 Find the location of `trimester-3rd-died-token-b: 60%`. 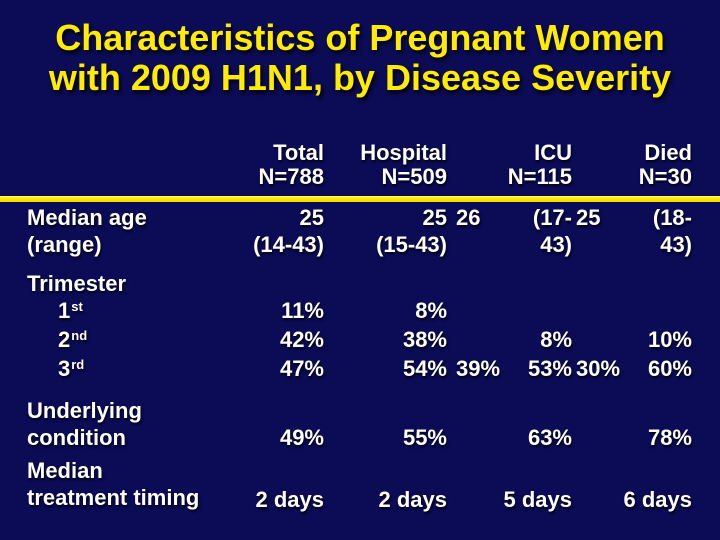

trimester-3rd-died-token-b: 60% is located at coordinates (669, 368).